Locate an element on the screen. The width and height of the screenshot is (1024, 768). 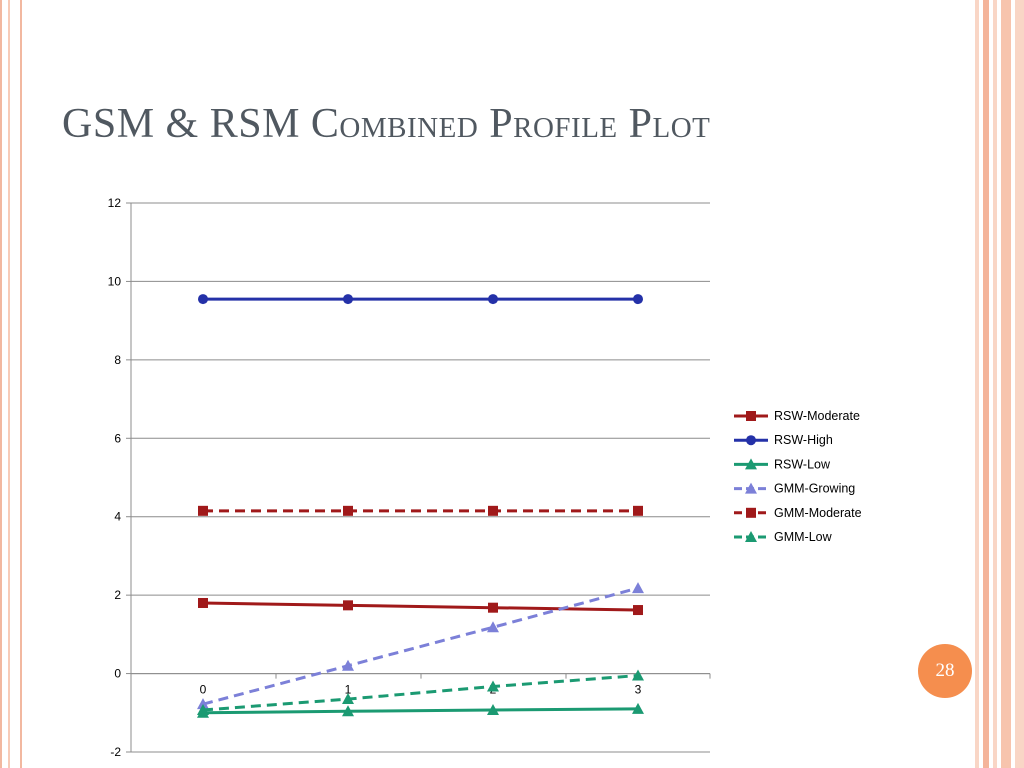
page-number-badge: 28 is located at coordinates (945, 671).